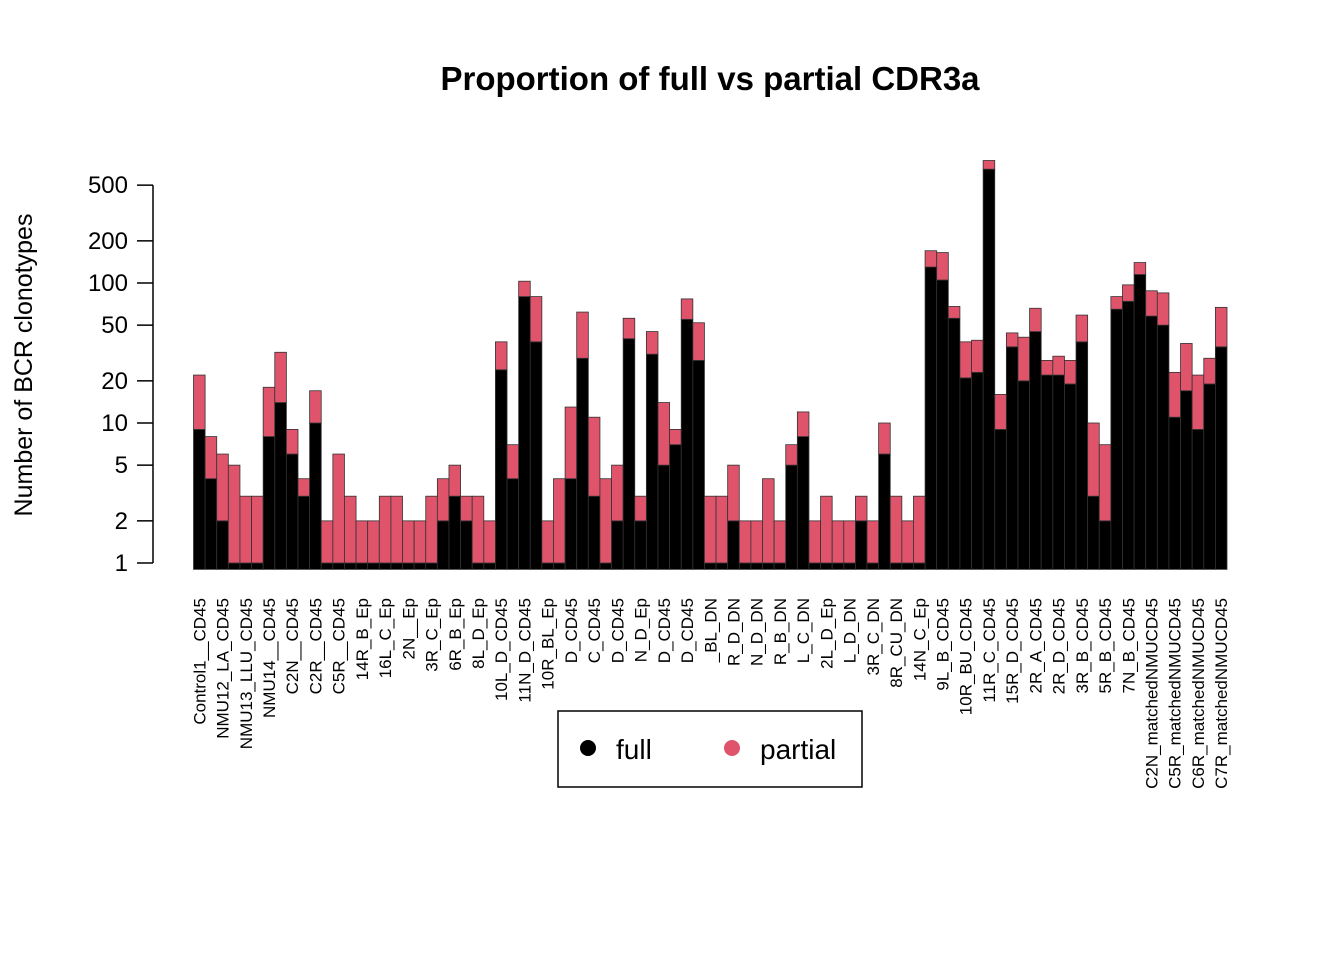 This screenshot has height=965, width=1344. Describe the element at coordinates (362, 639) in the screenshot. I see `x-tick-label: 14R_B_Ep` at that location.